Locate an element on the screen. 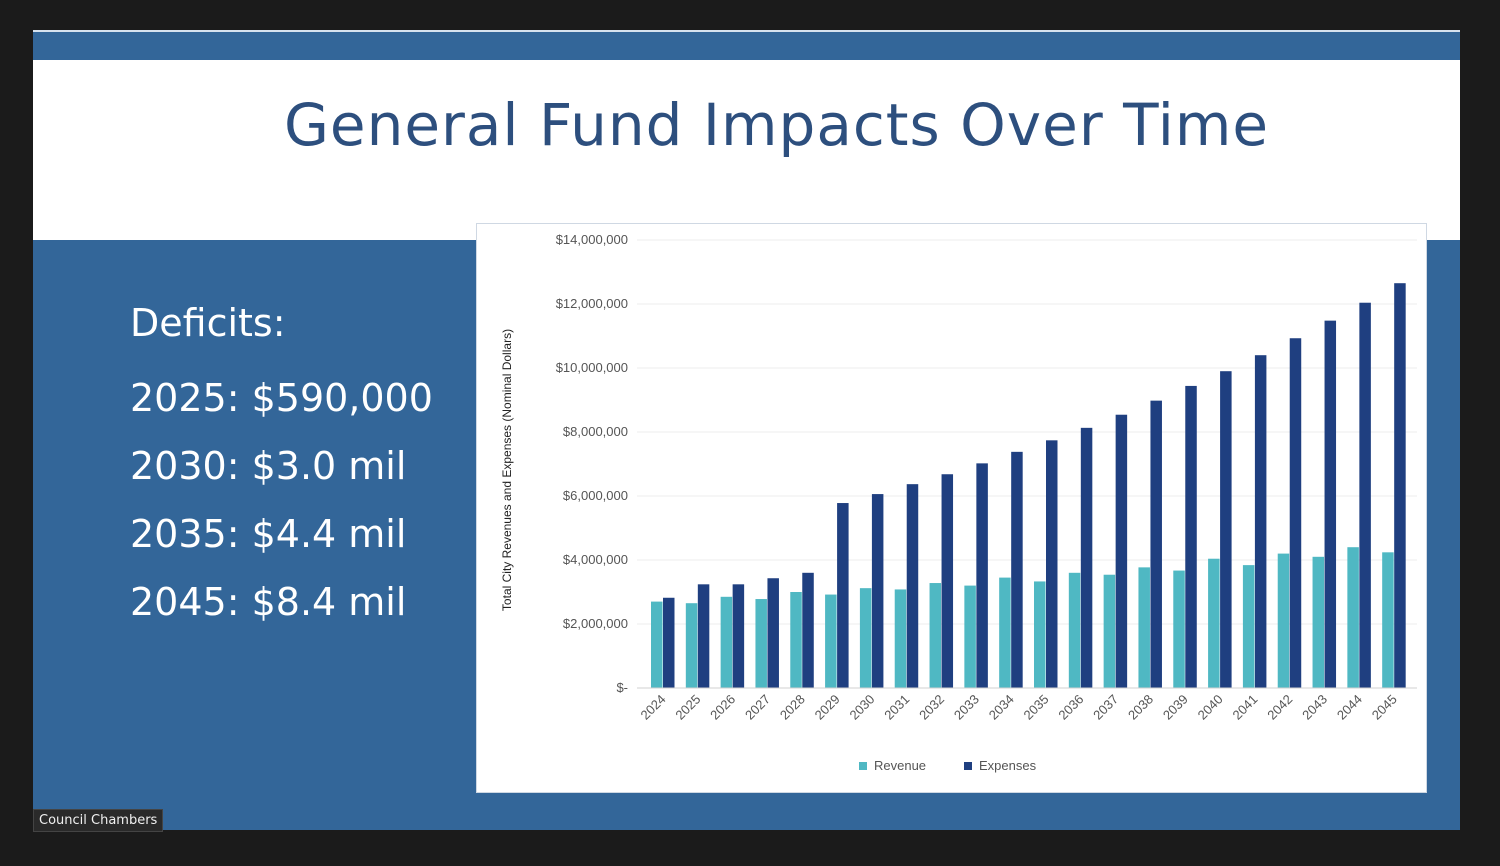 The width and height of the screenshot is (1500, 866). x-tick-label: 2045 is located at coordinates (1384, 707).